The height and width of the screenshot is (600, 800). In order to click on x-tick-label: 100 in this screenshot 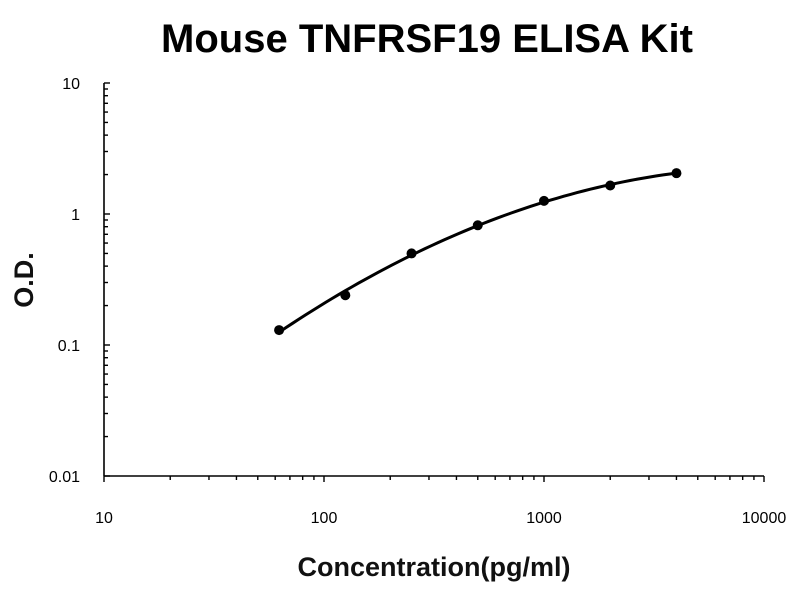, I will do `click(324, 518)`.